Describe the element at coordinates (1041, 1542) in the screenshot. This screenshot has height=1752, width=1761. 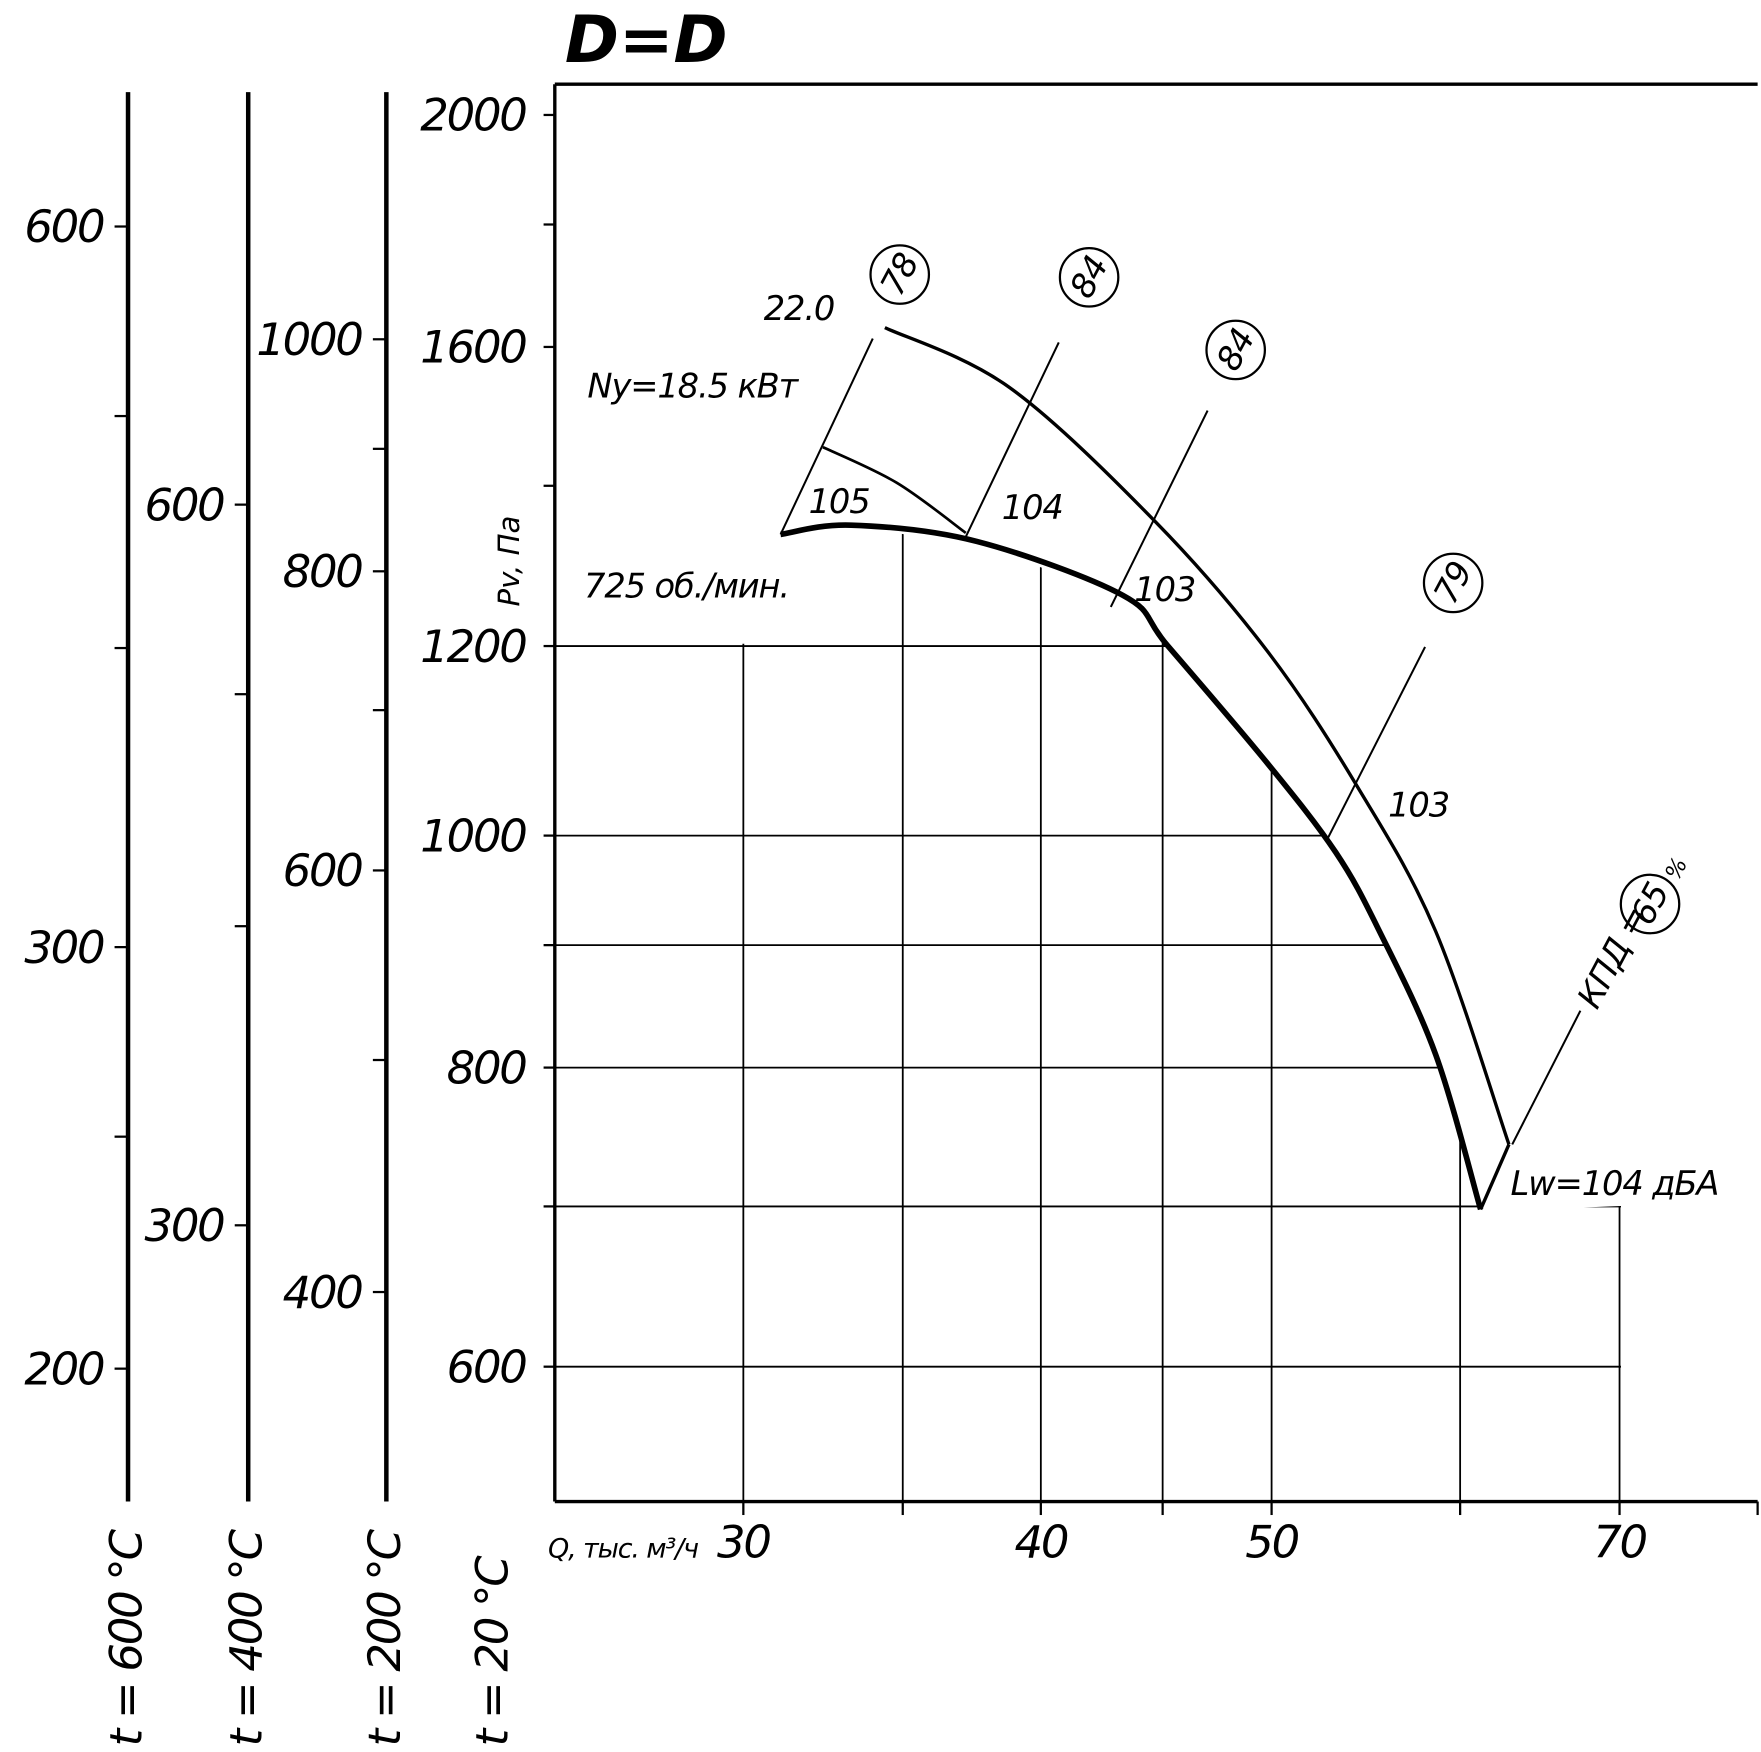
I see `x-tick-label: 40` at that location.